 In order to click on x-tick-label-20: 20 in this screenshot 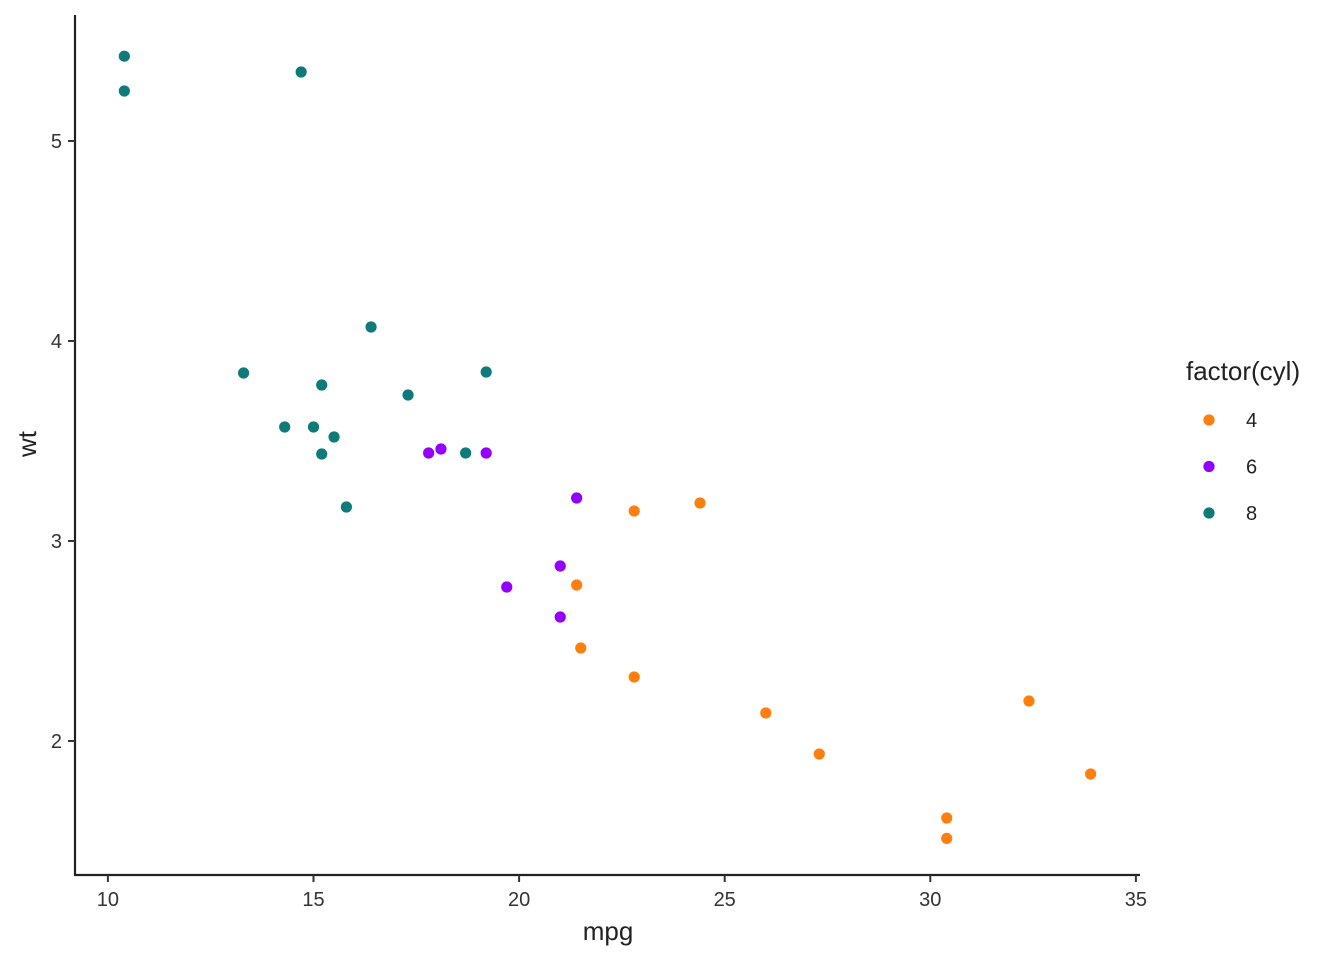, I will do `click(519, 900)`.